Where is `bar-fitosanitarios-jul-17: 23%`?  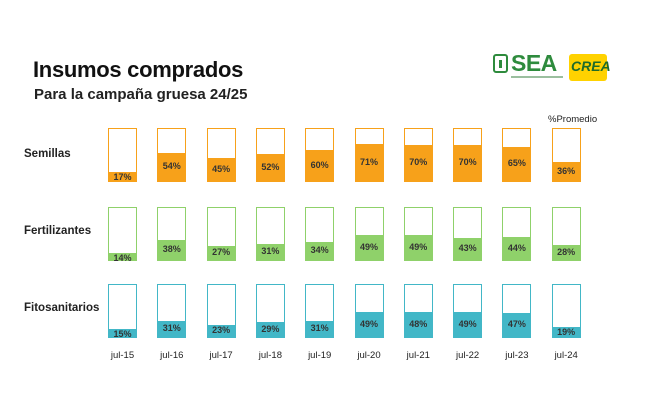
bar-fitosanitarios-jul-17: 23% is located at coordinates (221, 311).